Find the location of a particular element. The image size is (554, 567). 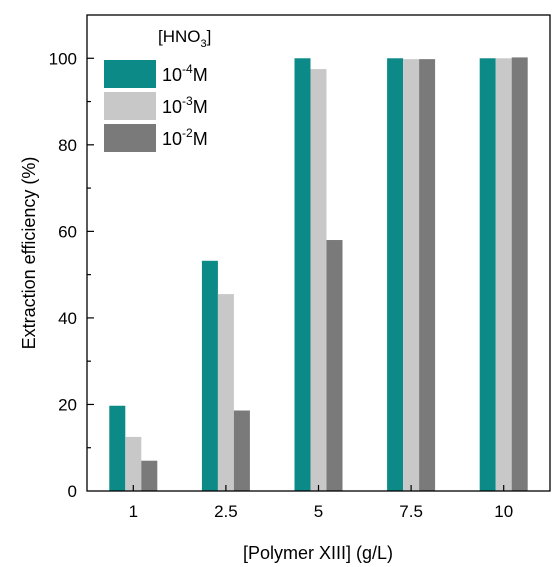

legend-label: 10-3M is located at coordinates (185, 105).